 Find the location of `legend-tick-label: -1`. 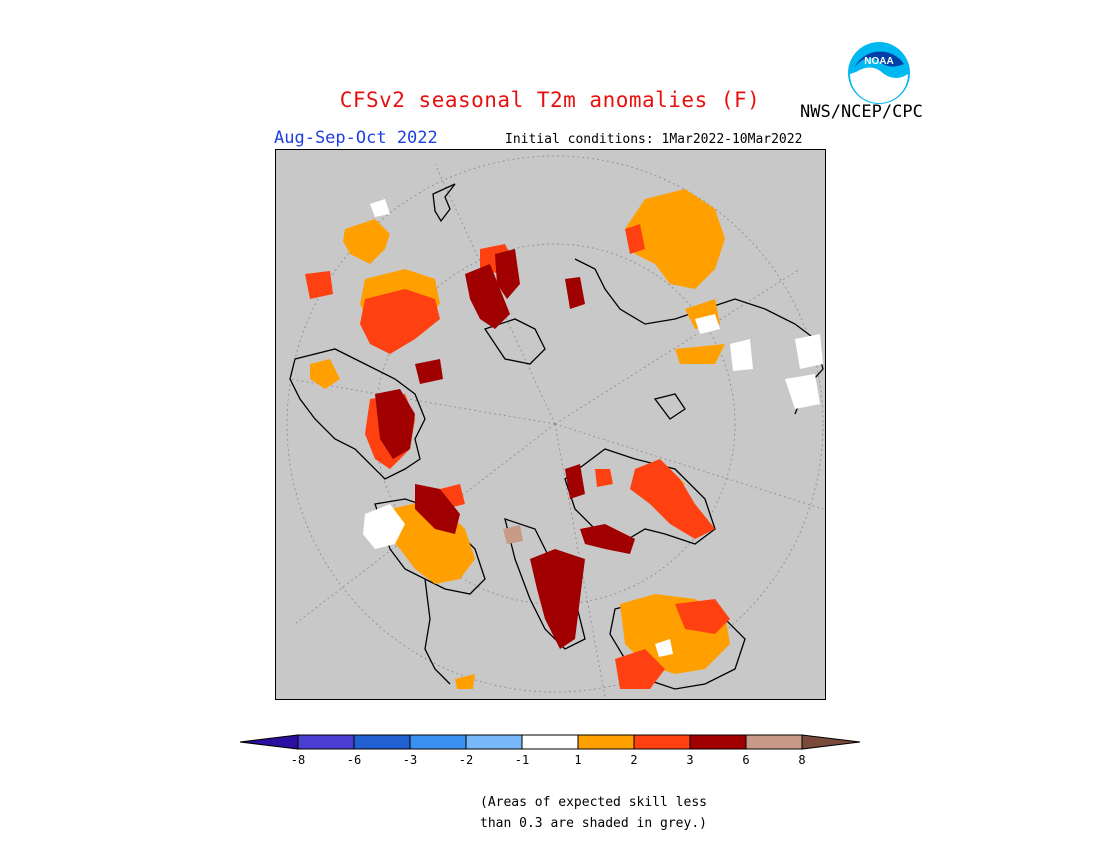

legend-tick-label: -1 is located at coordinates (522, 760).